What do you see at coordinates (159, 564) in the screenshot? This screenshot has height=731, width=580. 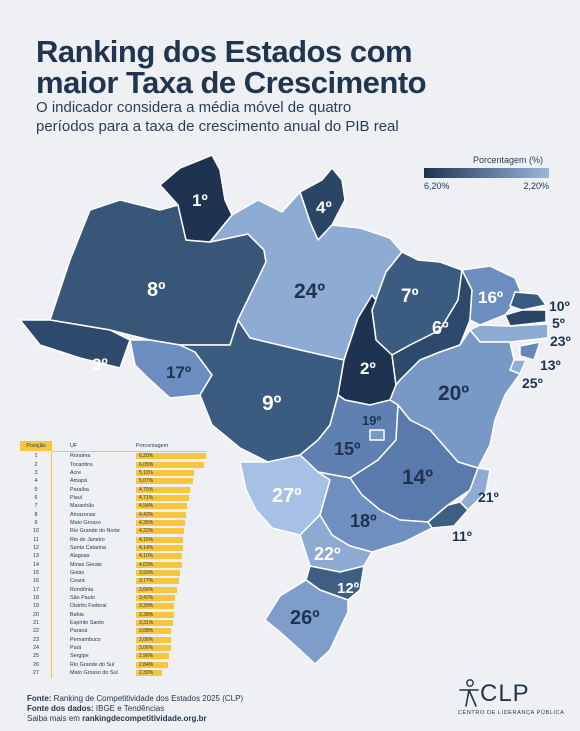 I see `row-bar: 4,03%` at bounding box center [159, 564].